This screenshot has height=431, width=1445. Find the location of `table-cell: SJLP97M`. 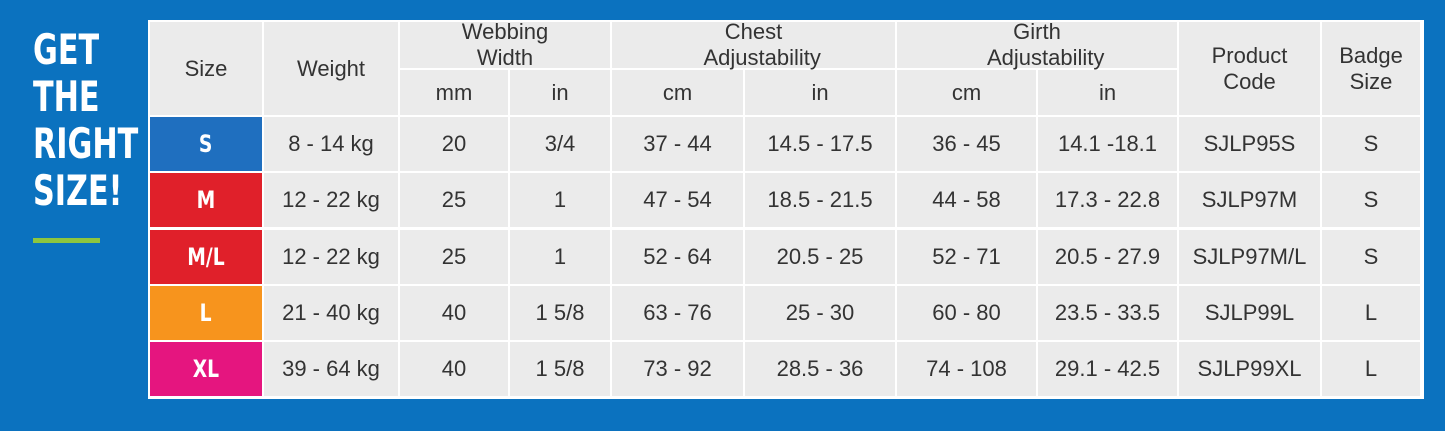

table-cell: SJLP97M is located at coordinates (1249, 200).